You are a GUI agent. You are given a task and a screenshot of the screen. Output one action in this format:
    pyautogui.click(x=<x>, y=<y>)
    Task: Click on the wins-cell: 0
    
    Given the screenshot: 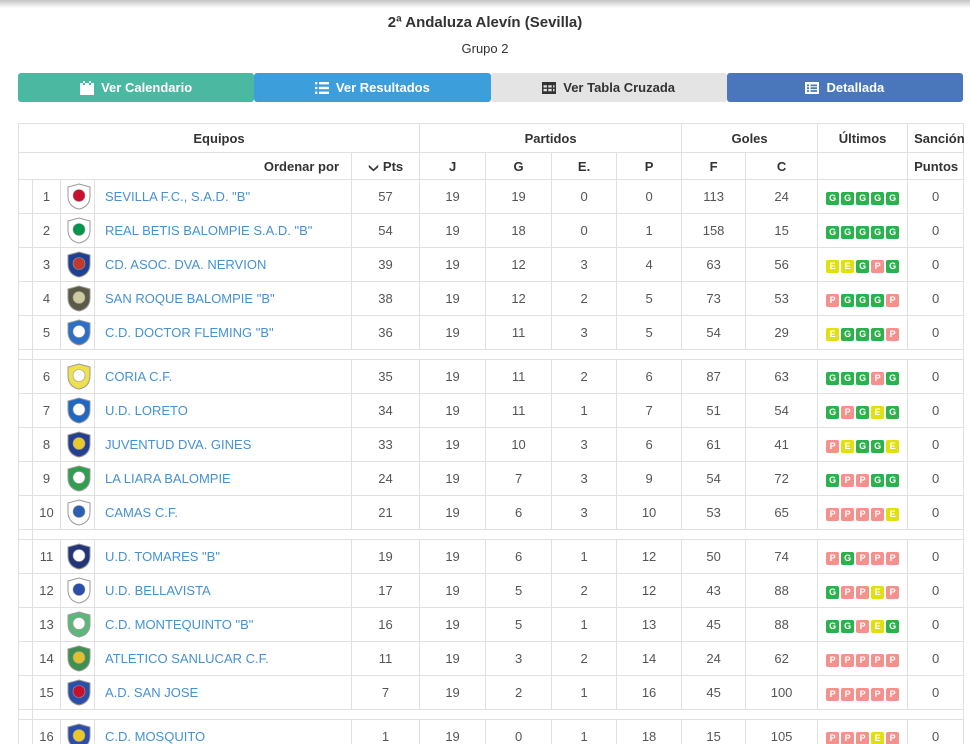 What is the action you would take?
    pyautogui.click(x=519, y=731)
    